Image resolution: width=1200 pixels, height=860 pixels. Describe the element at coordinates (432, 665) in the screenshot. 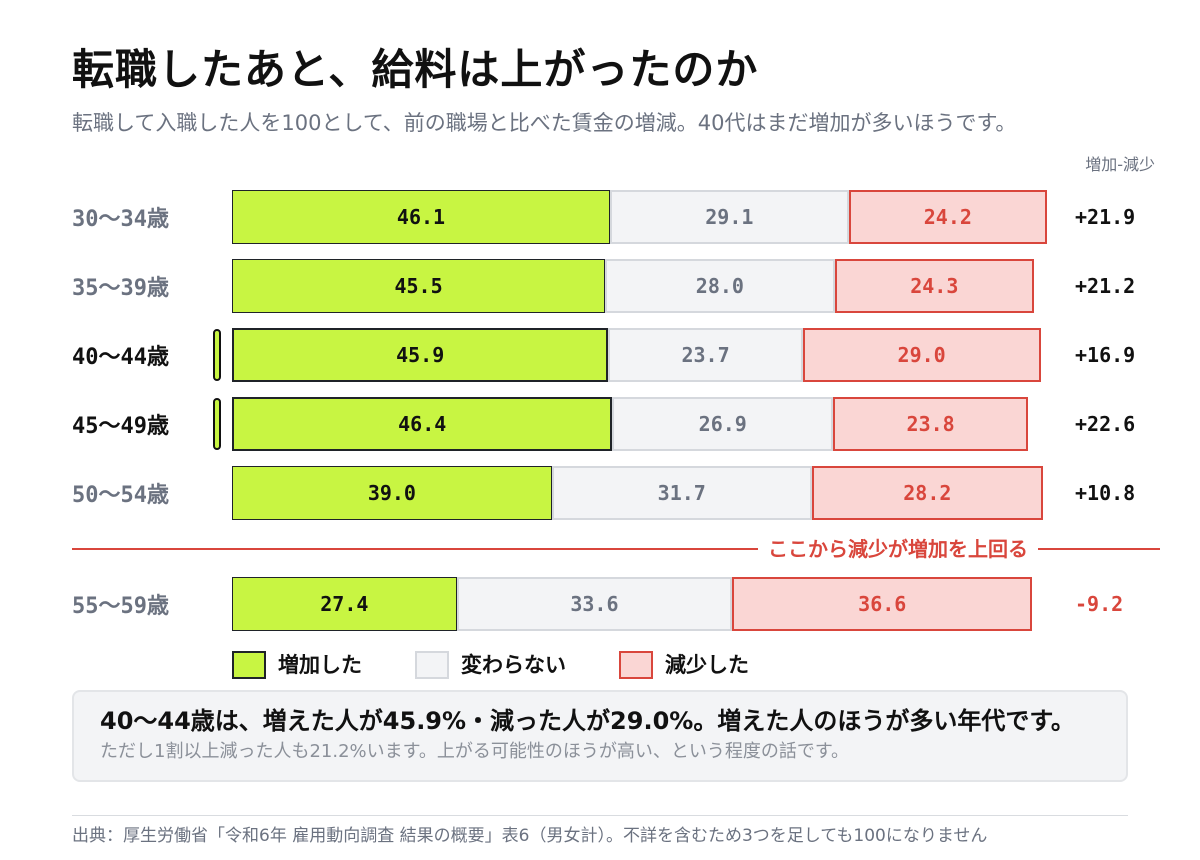

I see `legend-swatch-same` at that location.